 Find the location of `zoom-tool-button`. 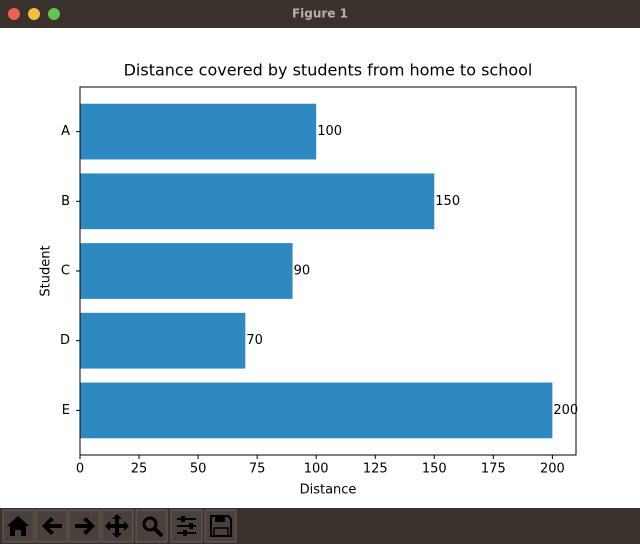

zoom-tool-button is located at coordinates (151, 526).